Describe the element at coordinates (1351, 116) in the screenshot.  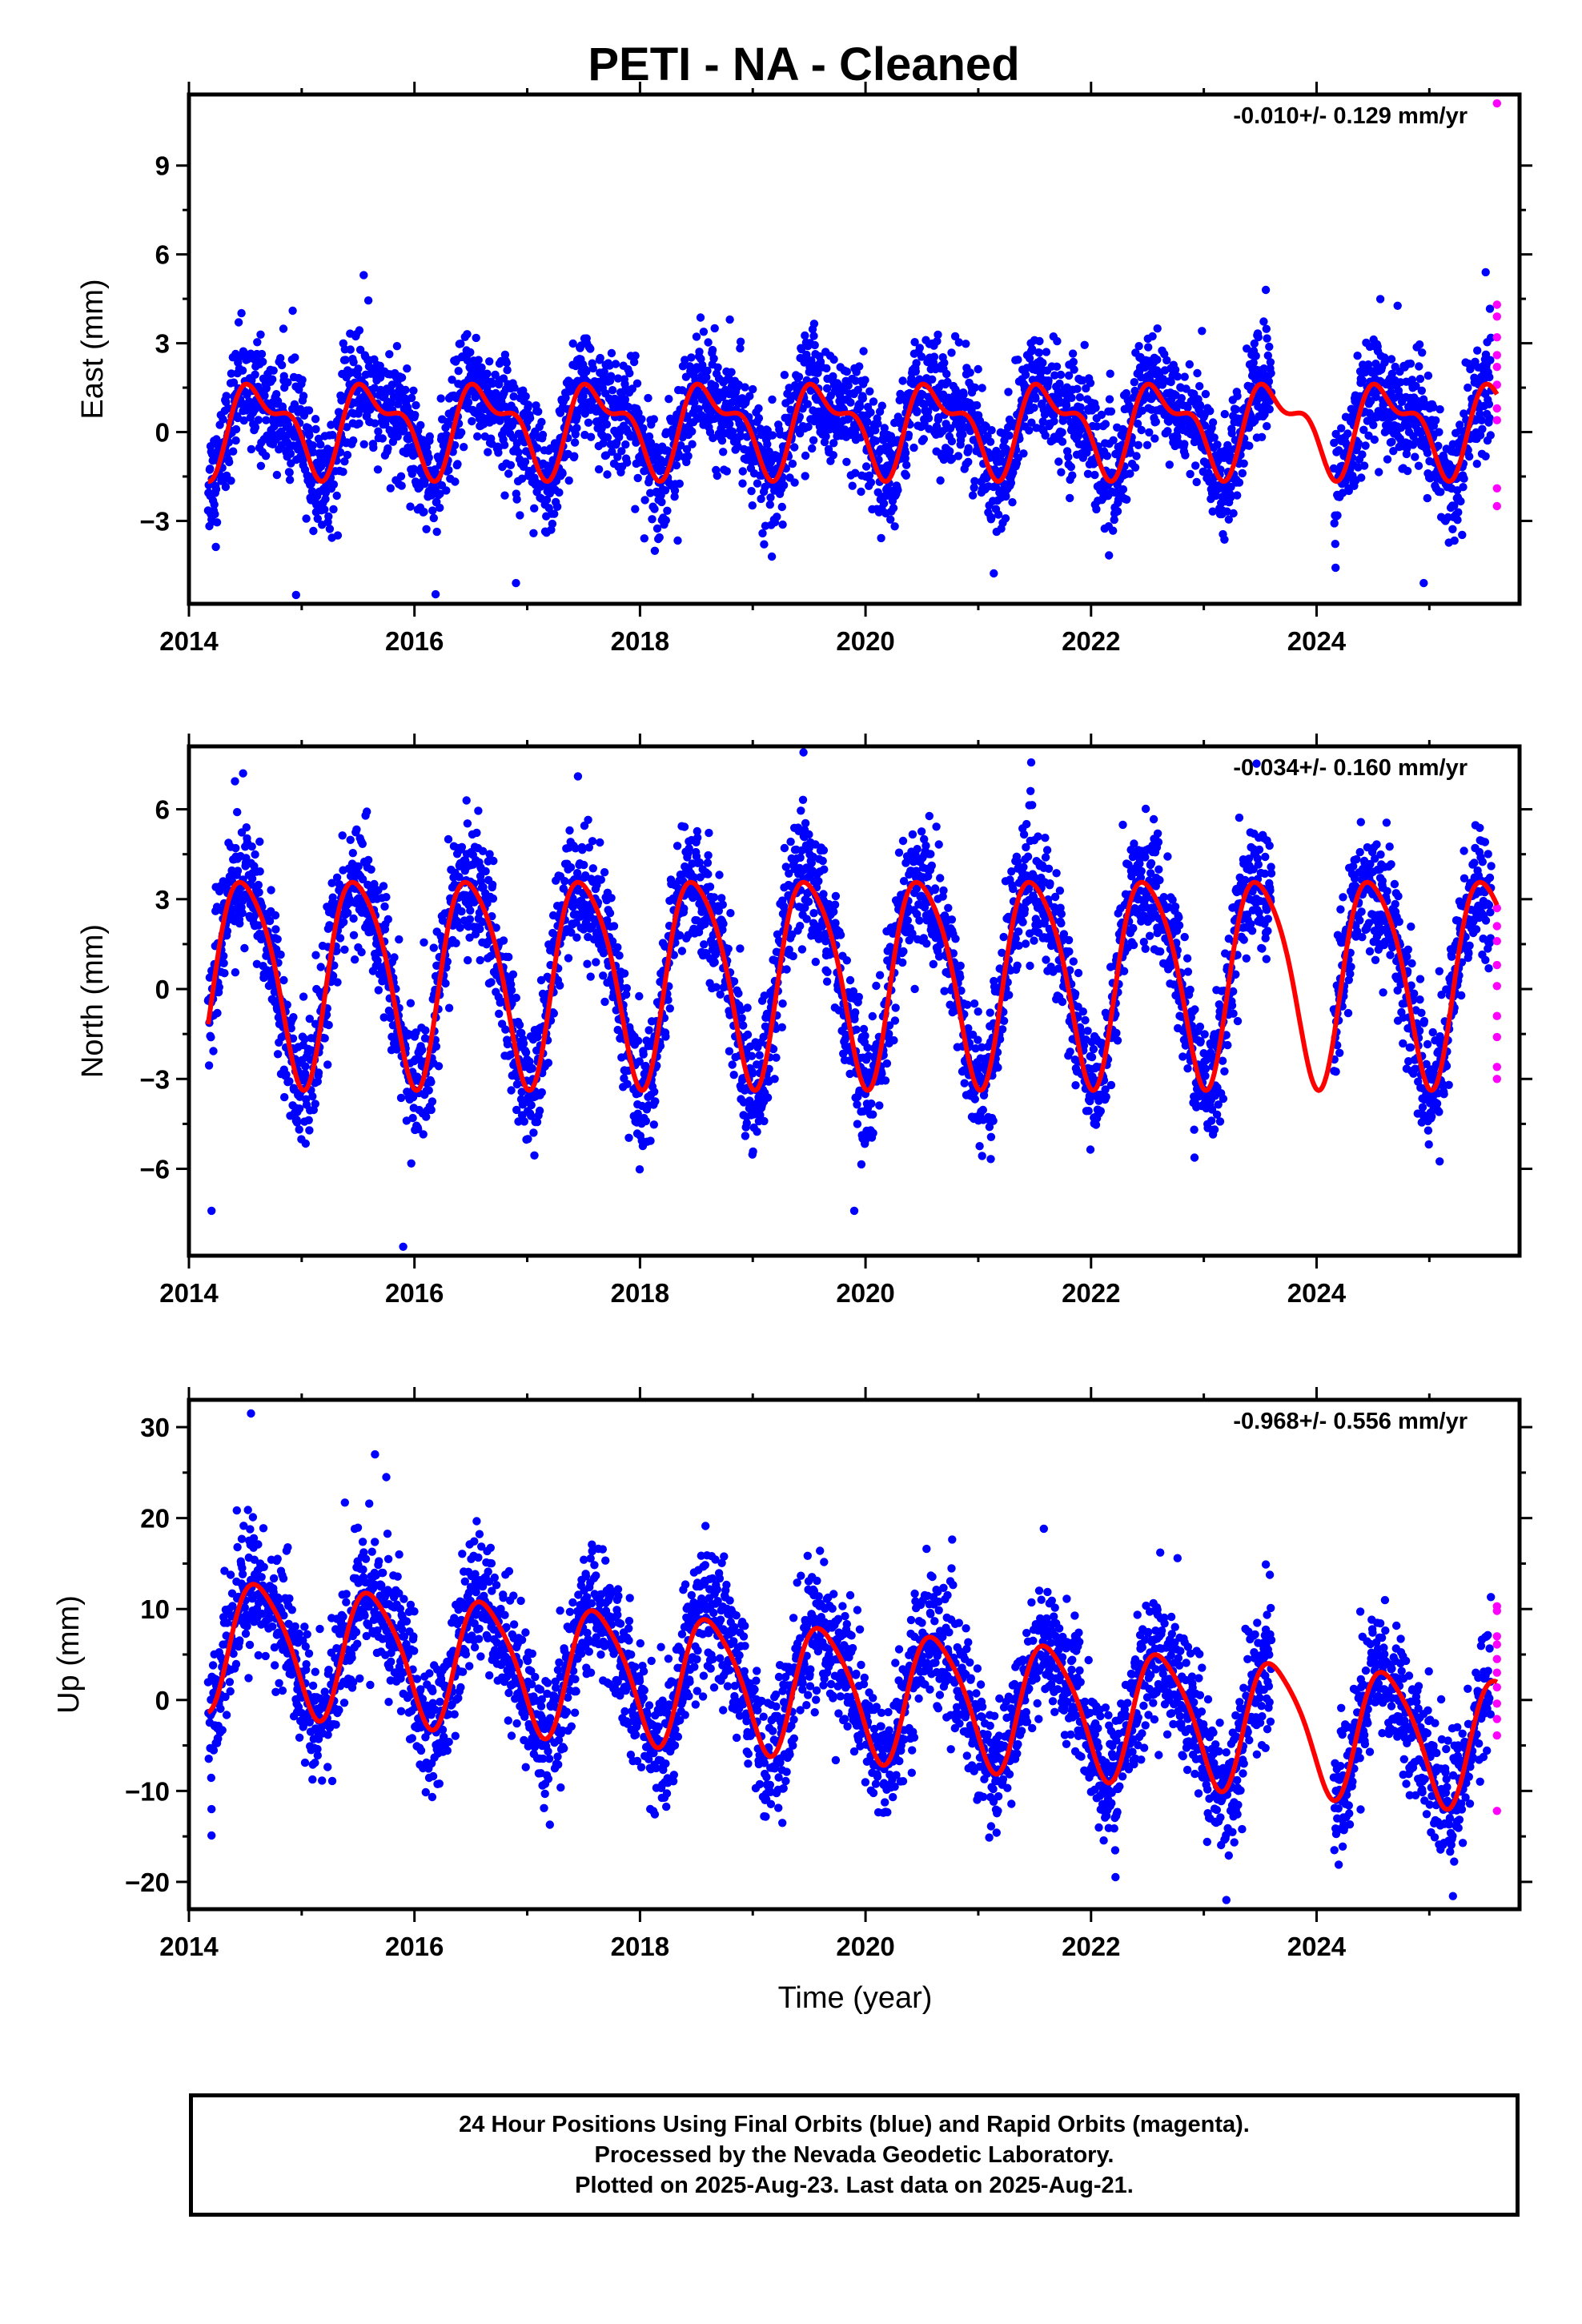
I see `east-rate-label: -0.010+/- 0.129 mm/yr` at that location.